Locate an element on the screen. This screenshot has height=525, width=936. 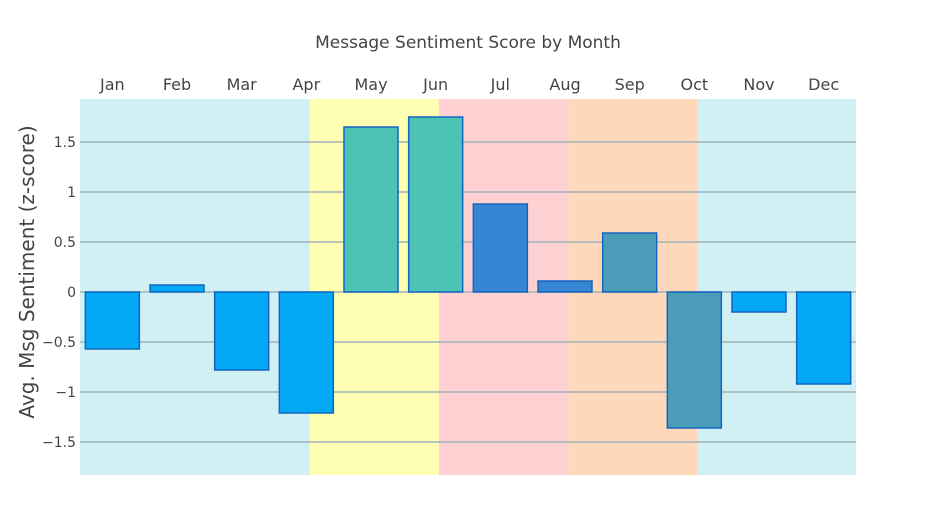
bar-may is located at coordinates (371, 209).